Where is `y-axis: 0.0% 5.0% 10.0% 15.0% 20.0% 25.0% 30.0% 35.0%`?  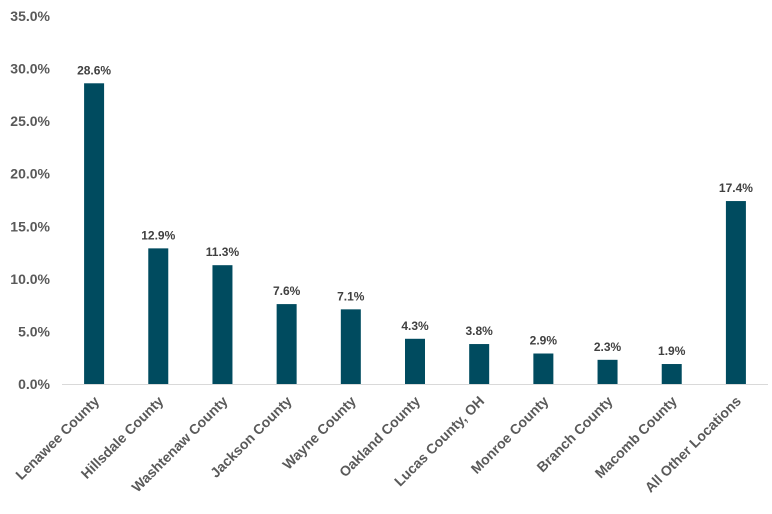 y-axis: 0.0% 5.0% 10.0% 15.0% 20.0% 25.0% 30.0% 35.0% is located at coordinates (30, 200).